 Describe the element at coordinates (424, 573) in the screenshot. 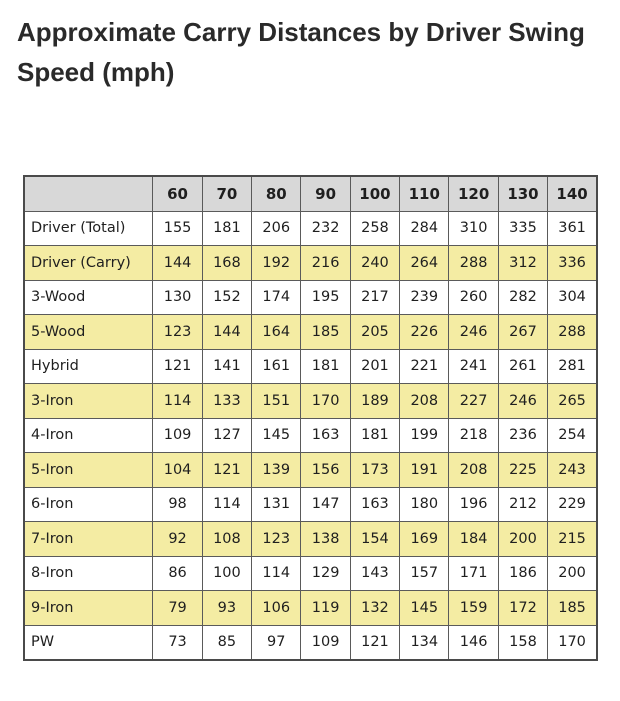

I see `distance-cell: 157` at that location.